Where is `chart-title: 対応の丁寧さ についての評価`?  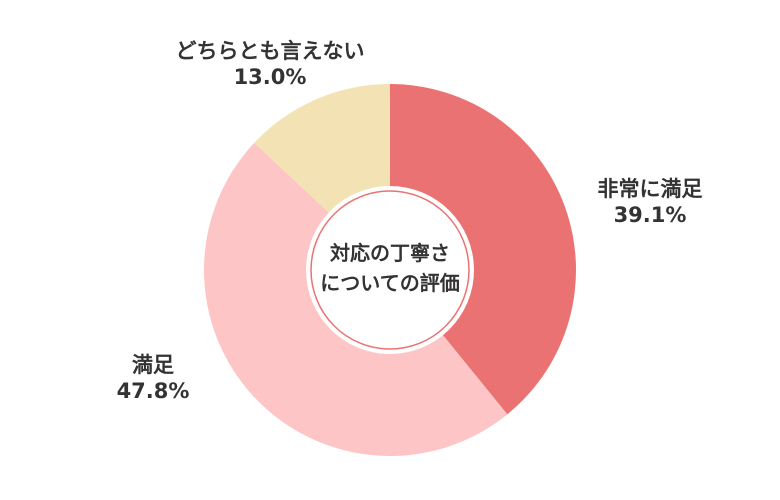
chart-title: 対応の丁寧さ についての評価 is located at coordinates (390, 268).